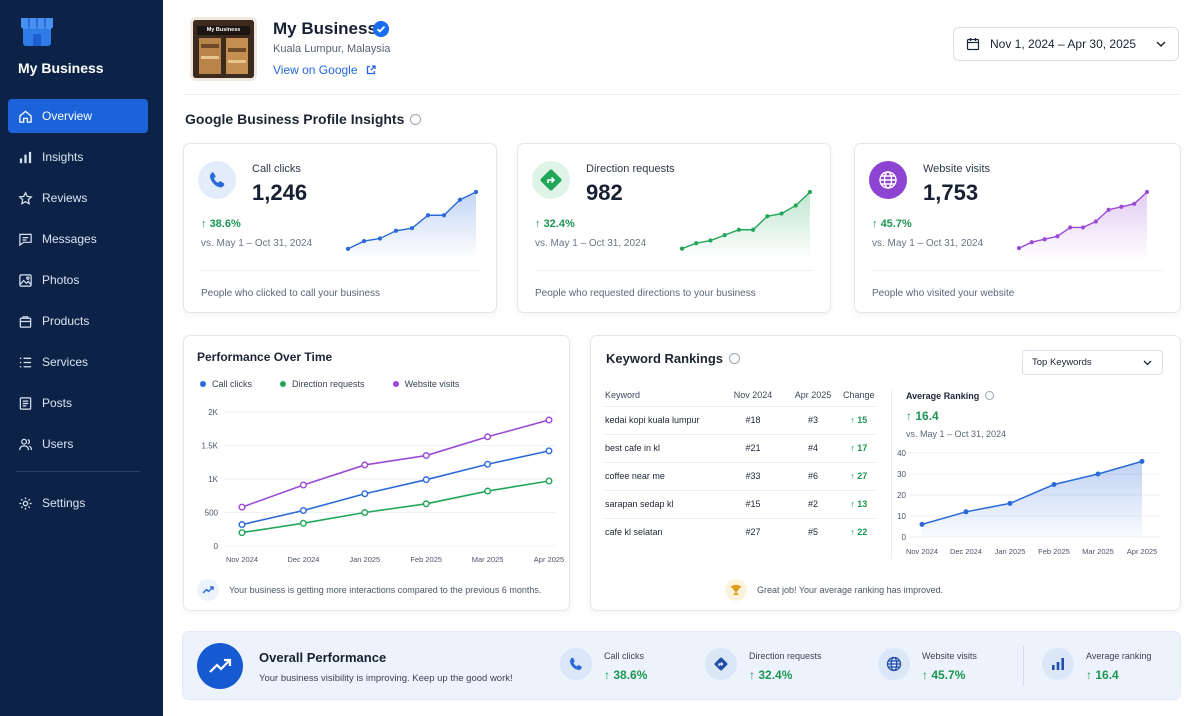  What do you see at coordinates (1032, 499) in the screenshot?
I see `ranking-area` at bounding box center [1032, 499].